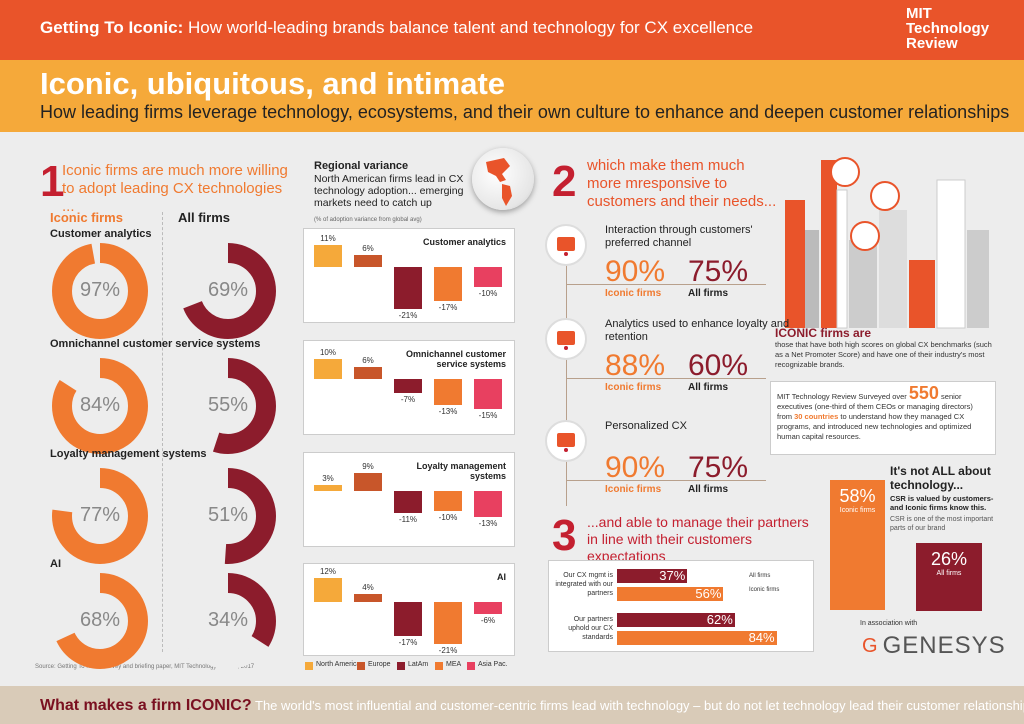  I want to click on section2-number: 2, so click(564, 181).